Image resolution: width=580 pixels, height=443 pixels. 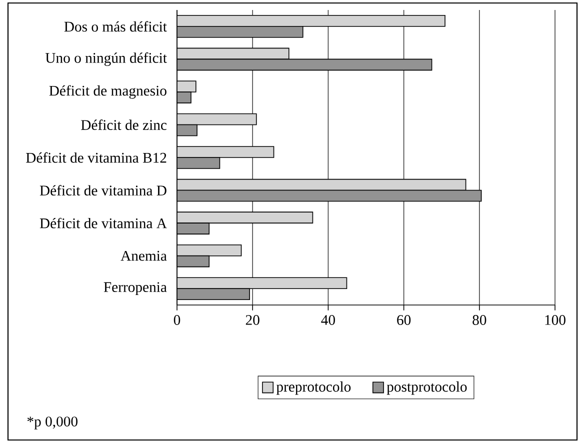 What do you see at coordinates (52, 423) in the screenshot?
I see `text: *p 0,000` at bounding box center [52, 423].